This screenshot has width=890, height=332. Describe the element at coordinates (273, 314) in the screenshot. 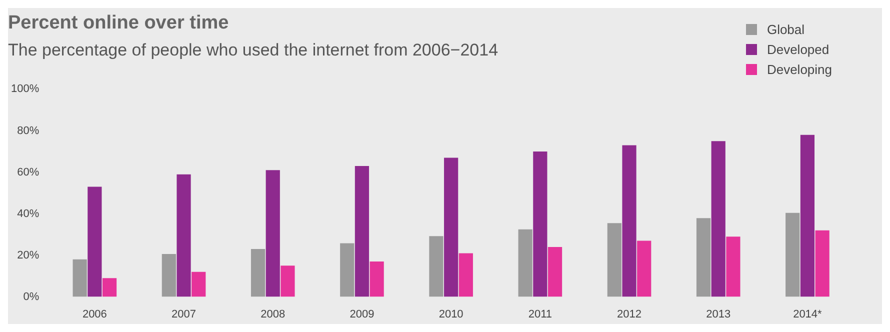

I see `x-tick-label: 2008` at that location.